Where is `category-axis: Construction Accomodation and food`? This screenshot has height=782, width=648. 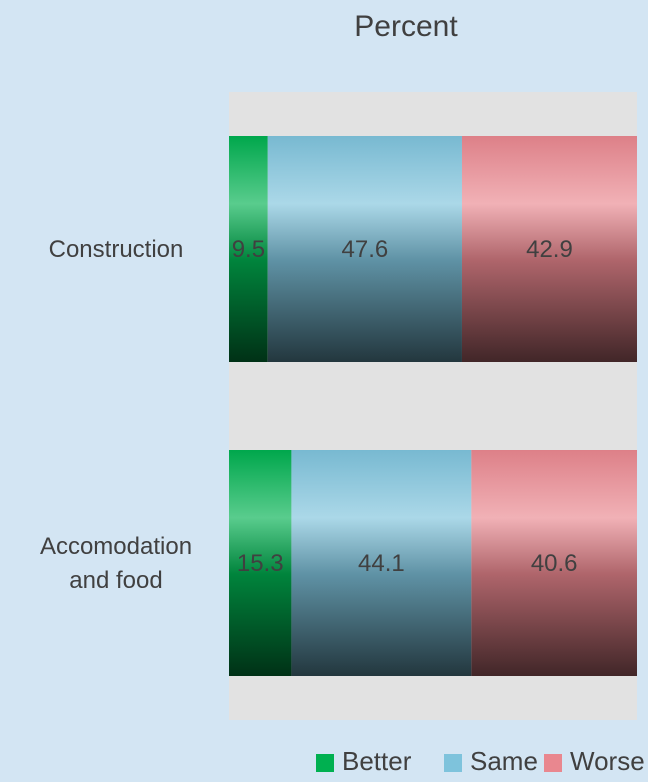 category-axis: Construction Accomodation and food is located at coordinates (116, 415).